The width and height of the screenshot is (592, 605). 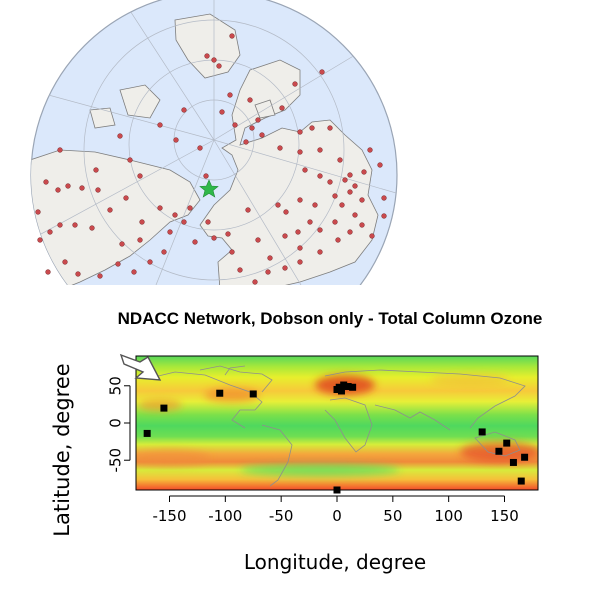 I want to click on x-tick-label: 0, so click(x=337, y=516).